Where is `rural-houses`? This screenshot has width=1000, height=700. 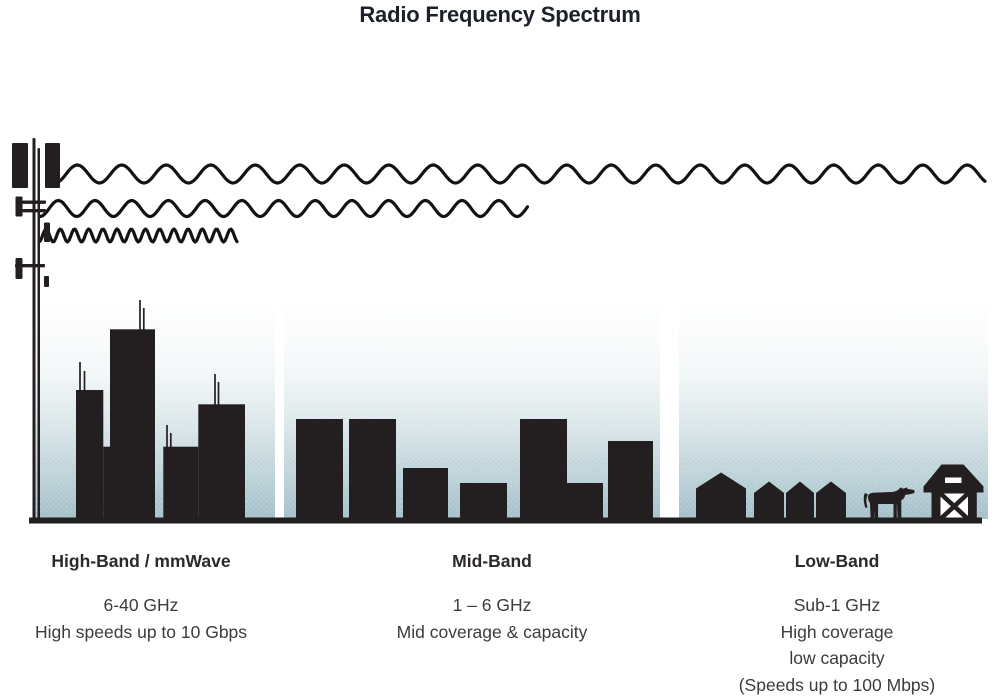
rural-houses is located at coordinates (771, 495).